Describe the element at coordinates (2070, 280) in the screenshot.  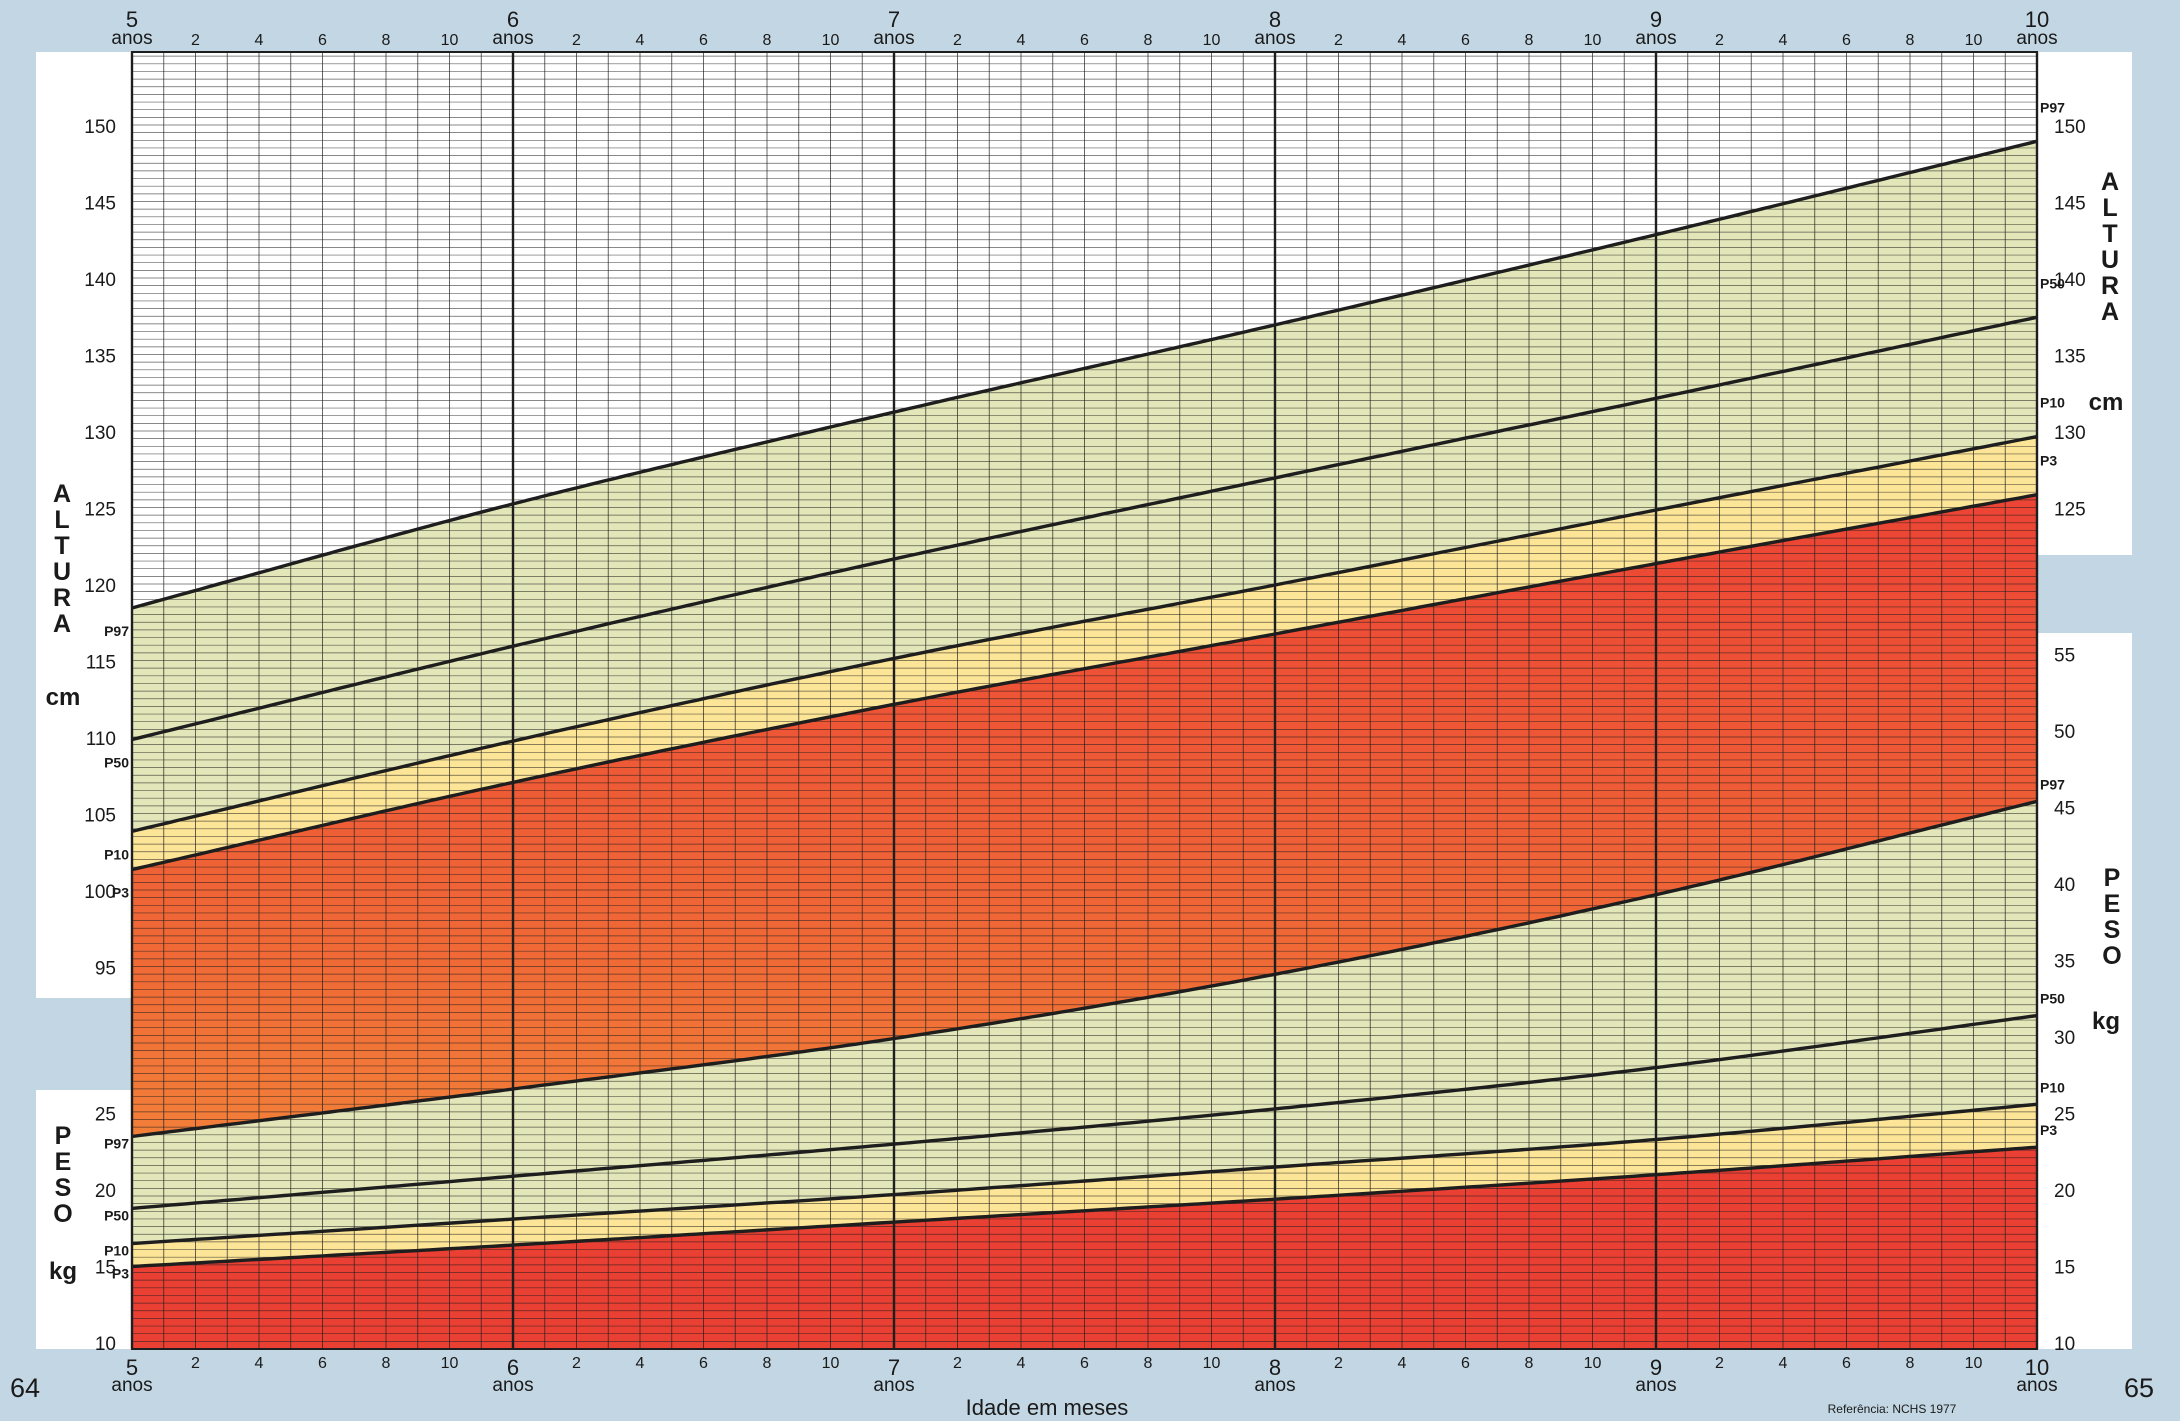
I see `right-height-tick: 140` at that location.